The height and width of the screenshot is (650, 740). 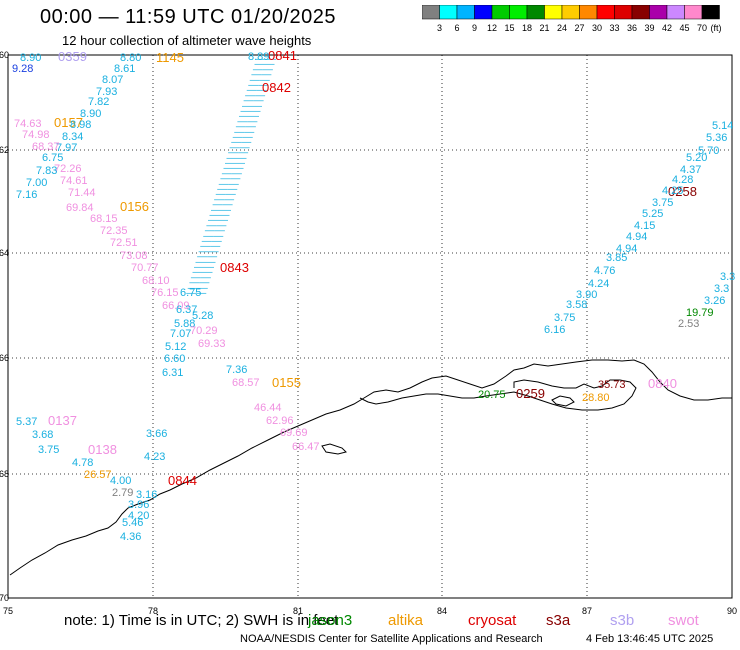 I want to click on legend-sat-cryosat: cryosat, so click(x=492, y=620).